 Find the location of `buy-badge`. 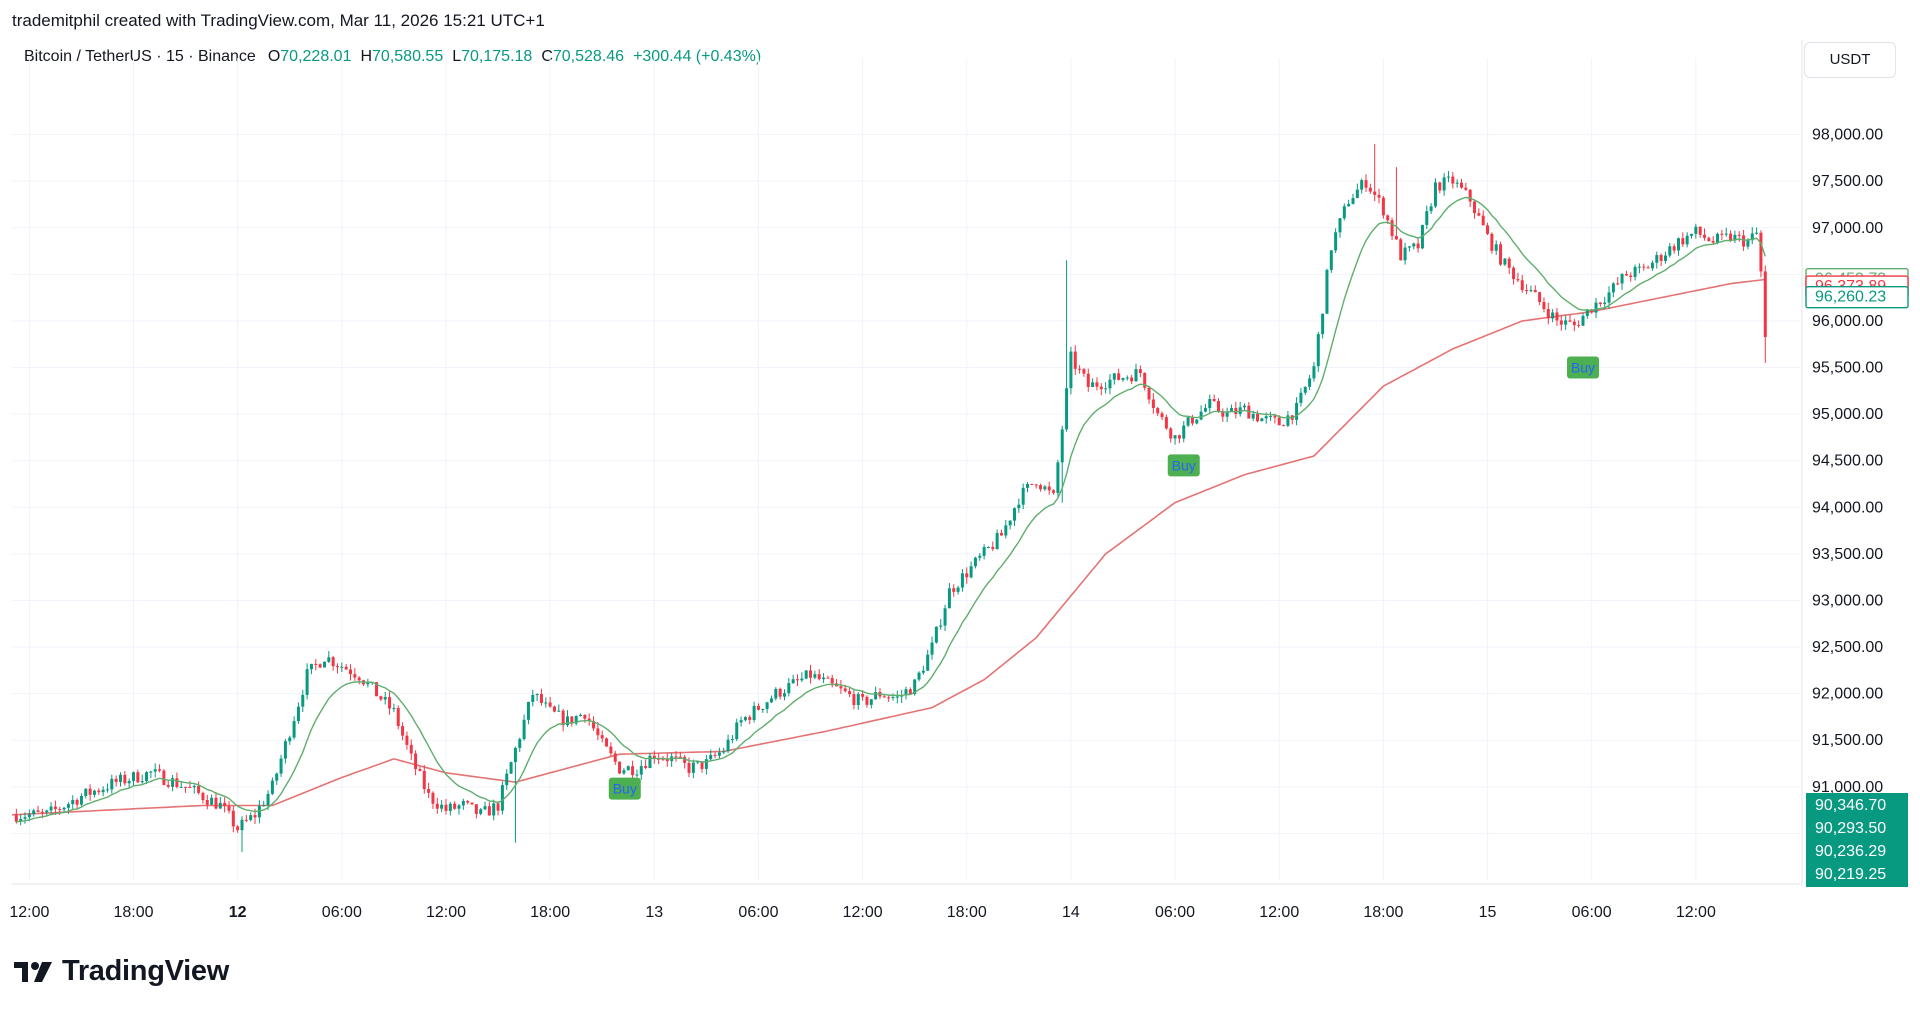

buy-badge is located at coordinates (1183, 465).